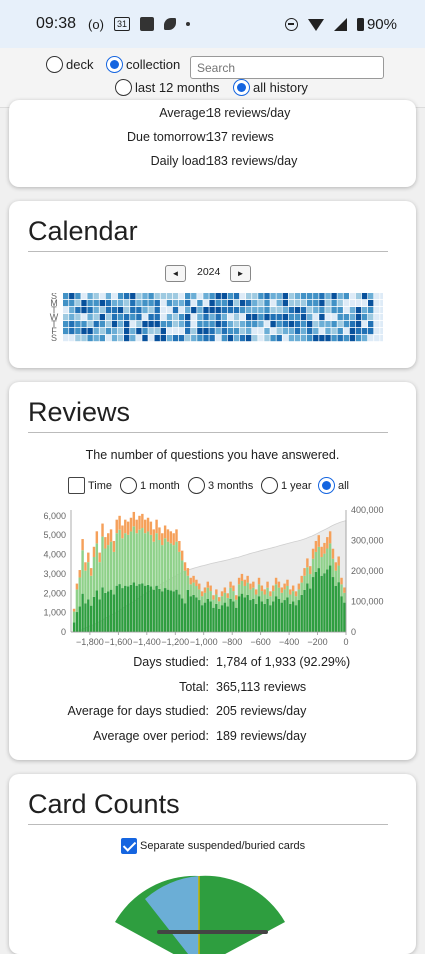  I want to click on deck-radio: deck, so click(69, 64).